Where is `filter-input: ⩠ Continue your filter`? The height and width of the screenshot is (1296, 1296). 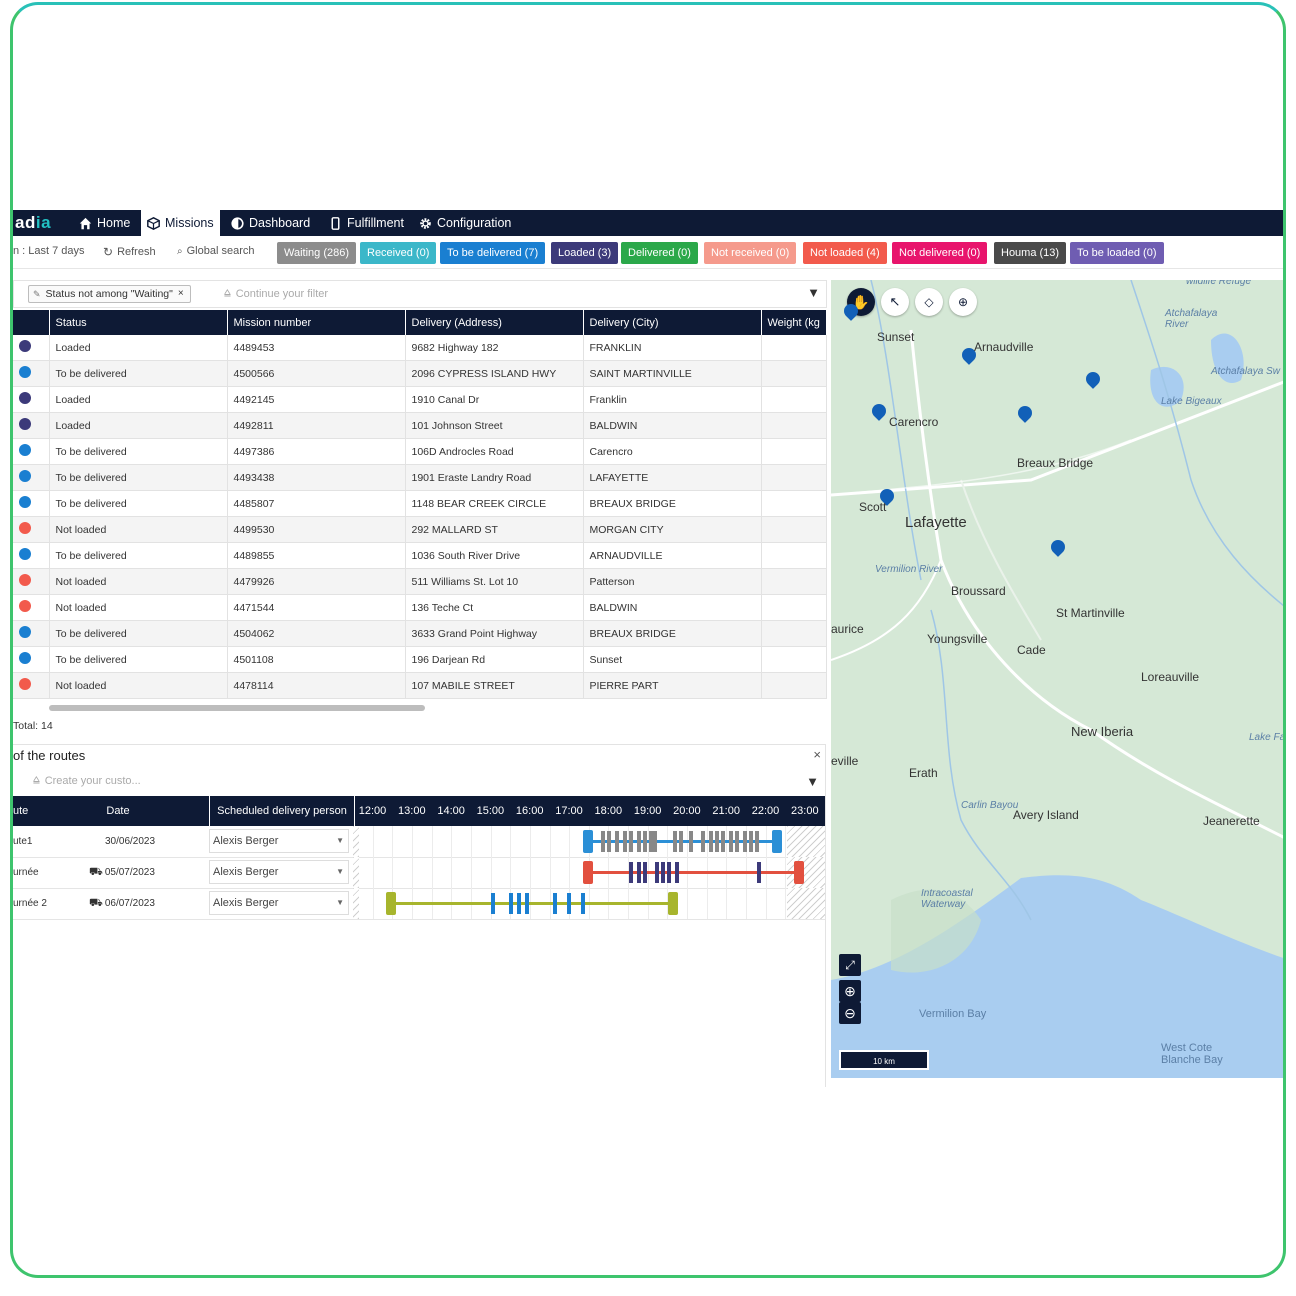 filter-input: ⩠ Continue your filter is located at coordinates (276, 293).